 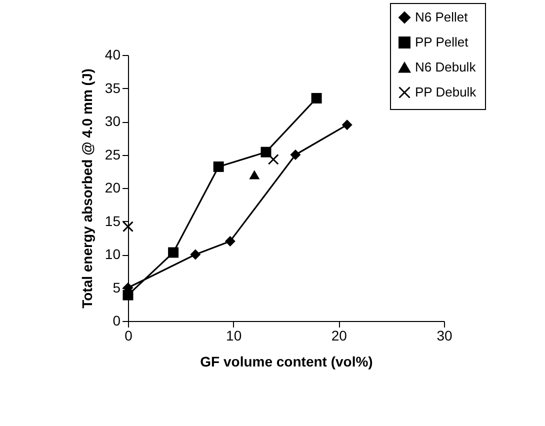 I want to click on y-tick-label: 10, so click(x=112, y=254).